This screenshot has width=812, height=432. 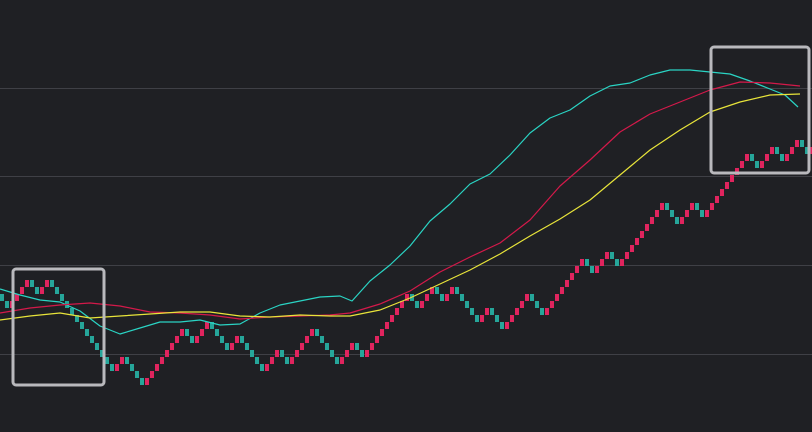 I want to click on highlight-box, so click(x=58, y=327).